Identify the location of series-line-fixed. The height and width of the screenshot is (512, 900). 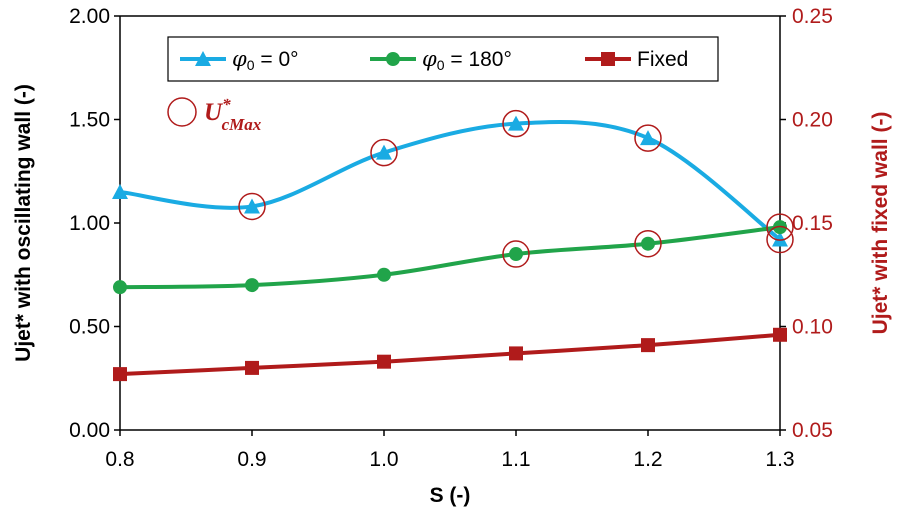
(450, 354).